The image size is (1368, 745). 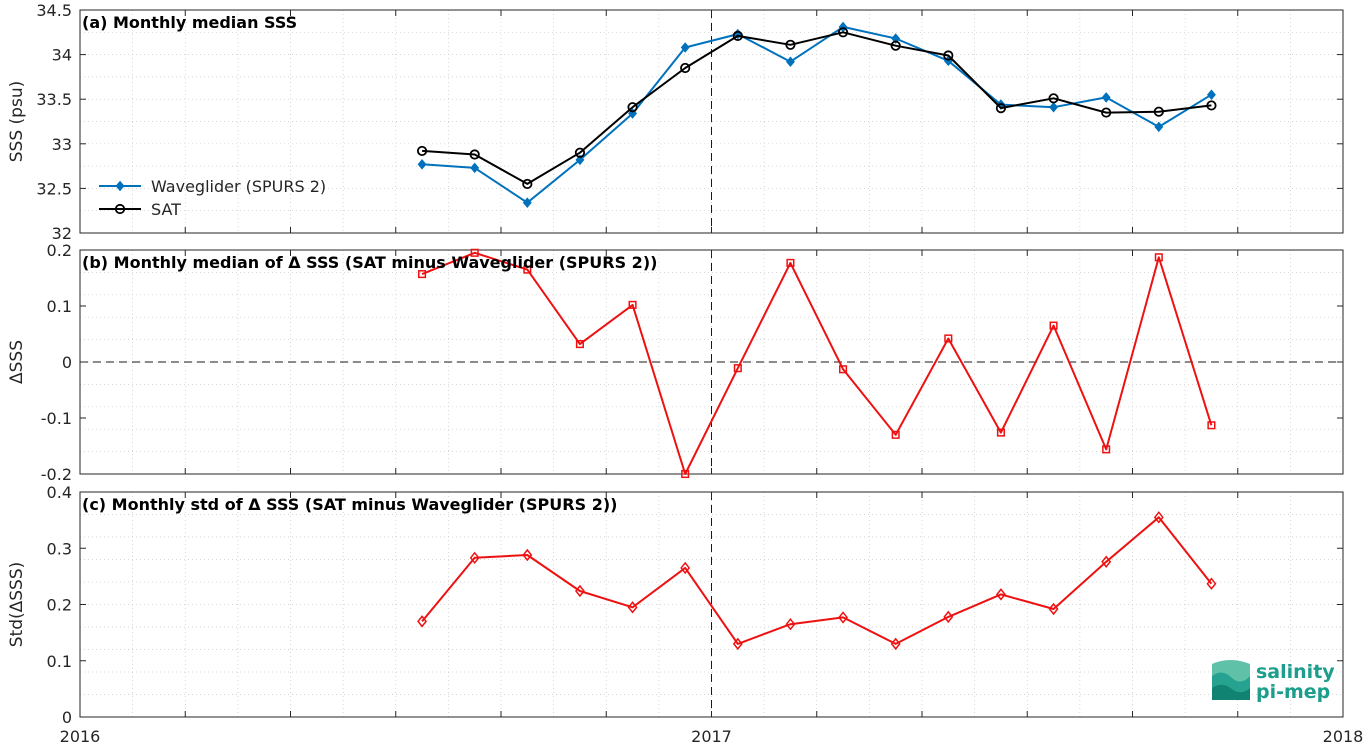 I want to click on x-tick-label: 2017, so click(x=711, y=736).